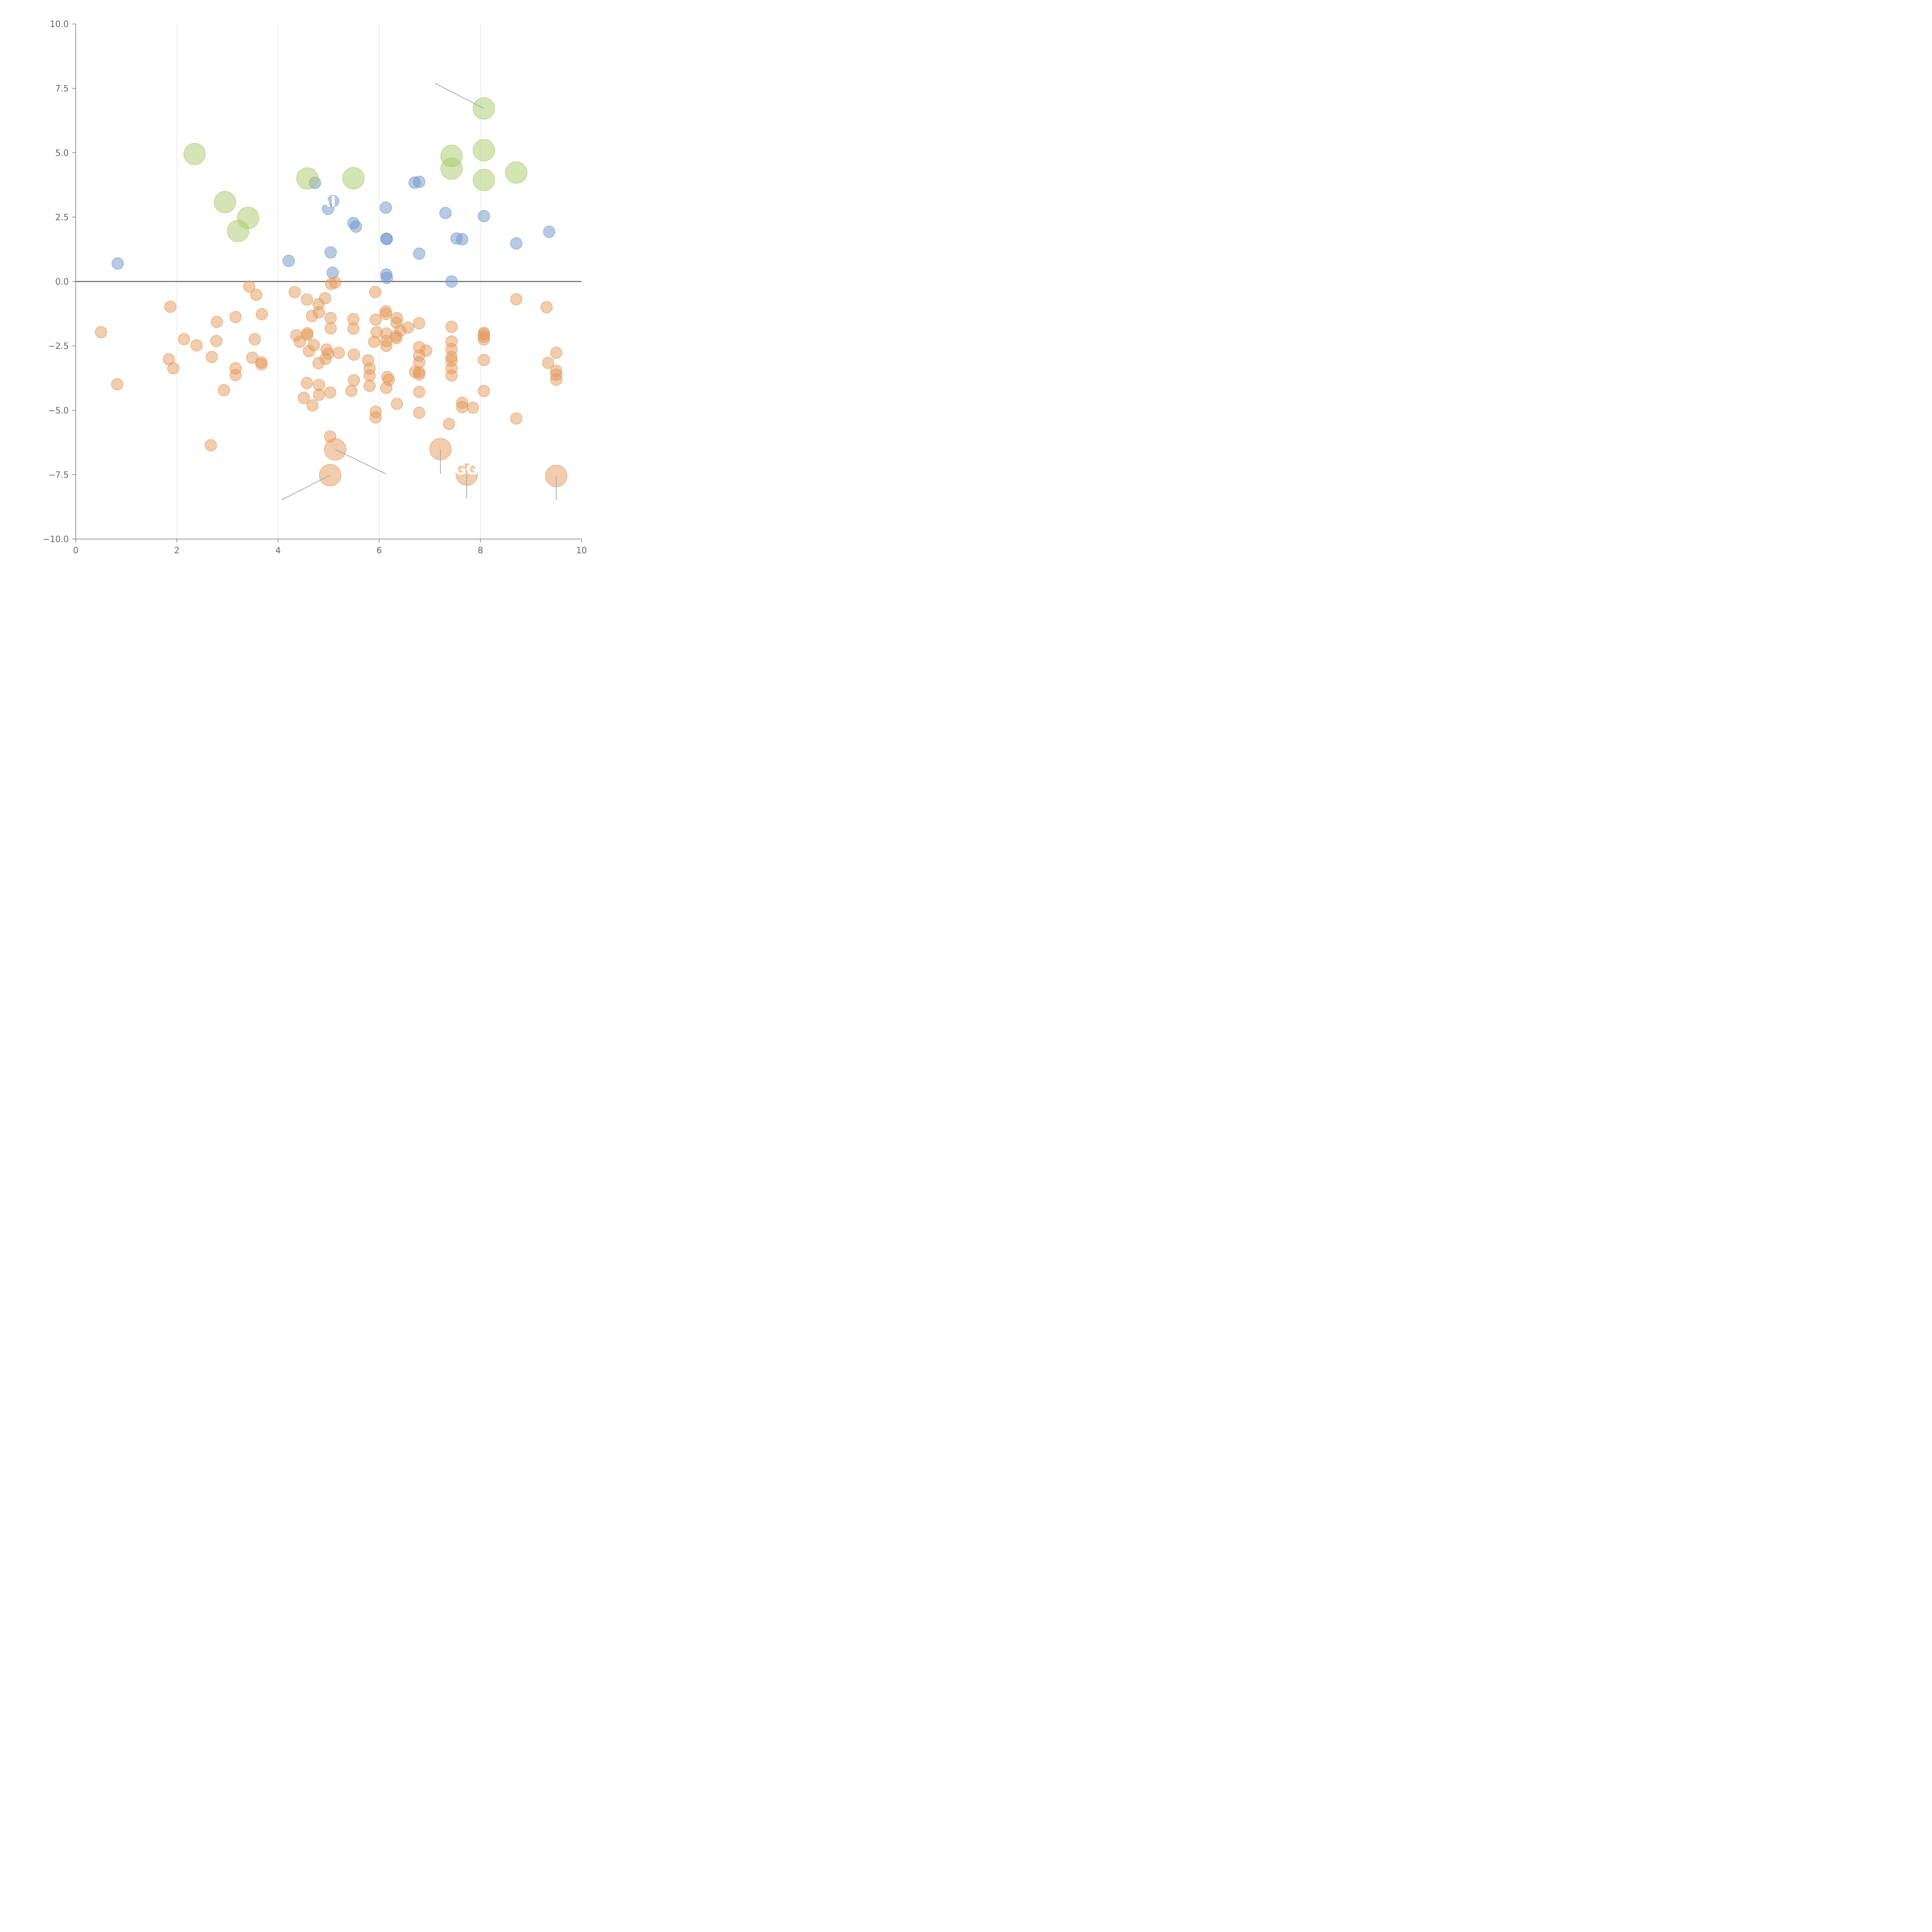  Describe the element at coordinates (75, 551) in the screenshot. I see `x-tick-label: 0` at that location.